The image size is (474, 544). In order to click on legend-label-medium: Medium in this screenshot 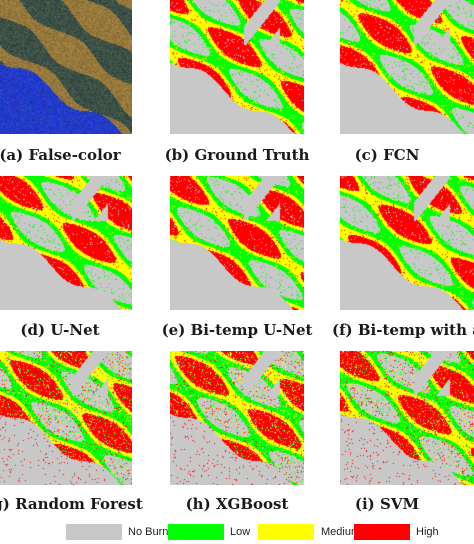, I will do `click(341, 532)`.